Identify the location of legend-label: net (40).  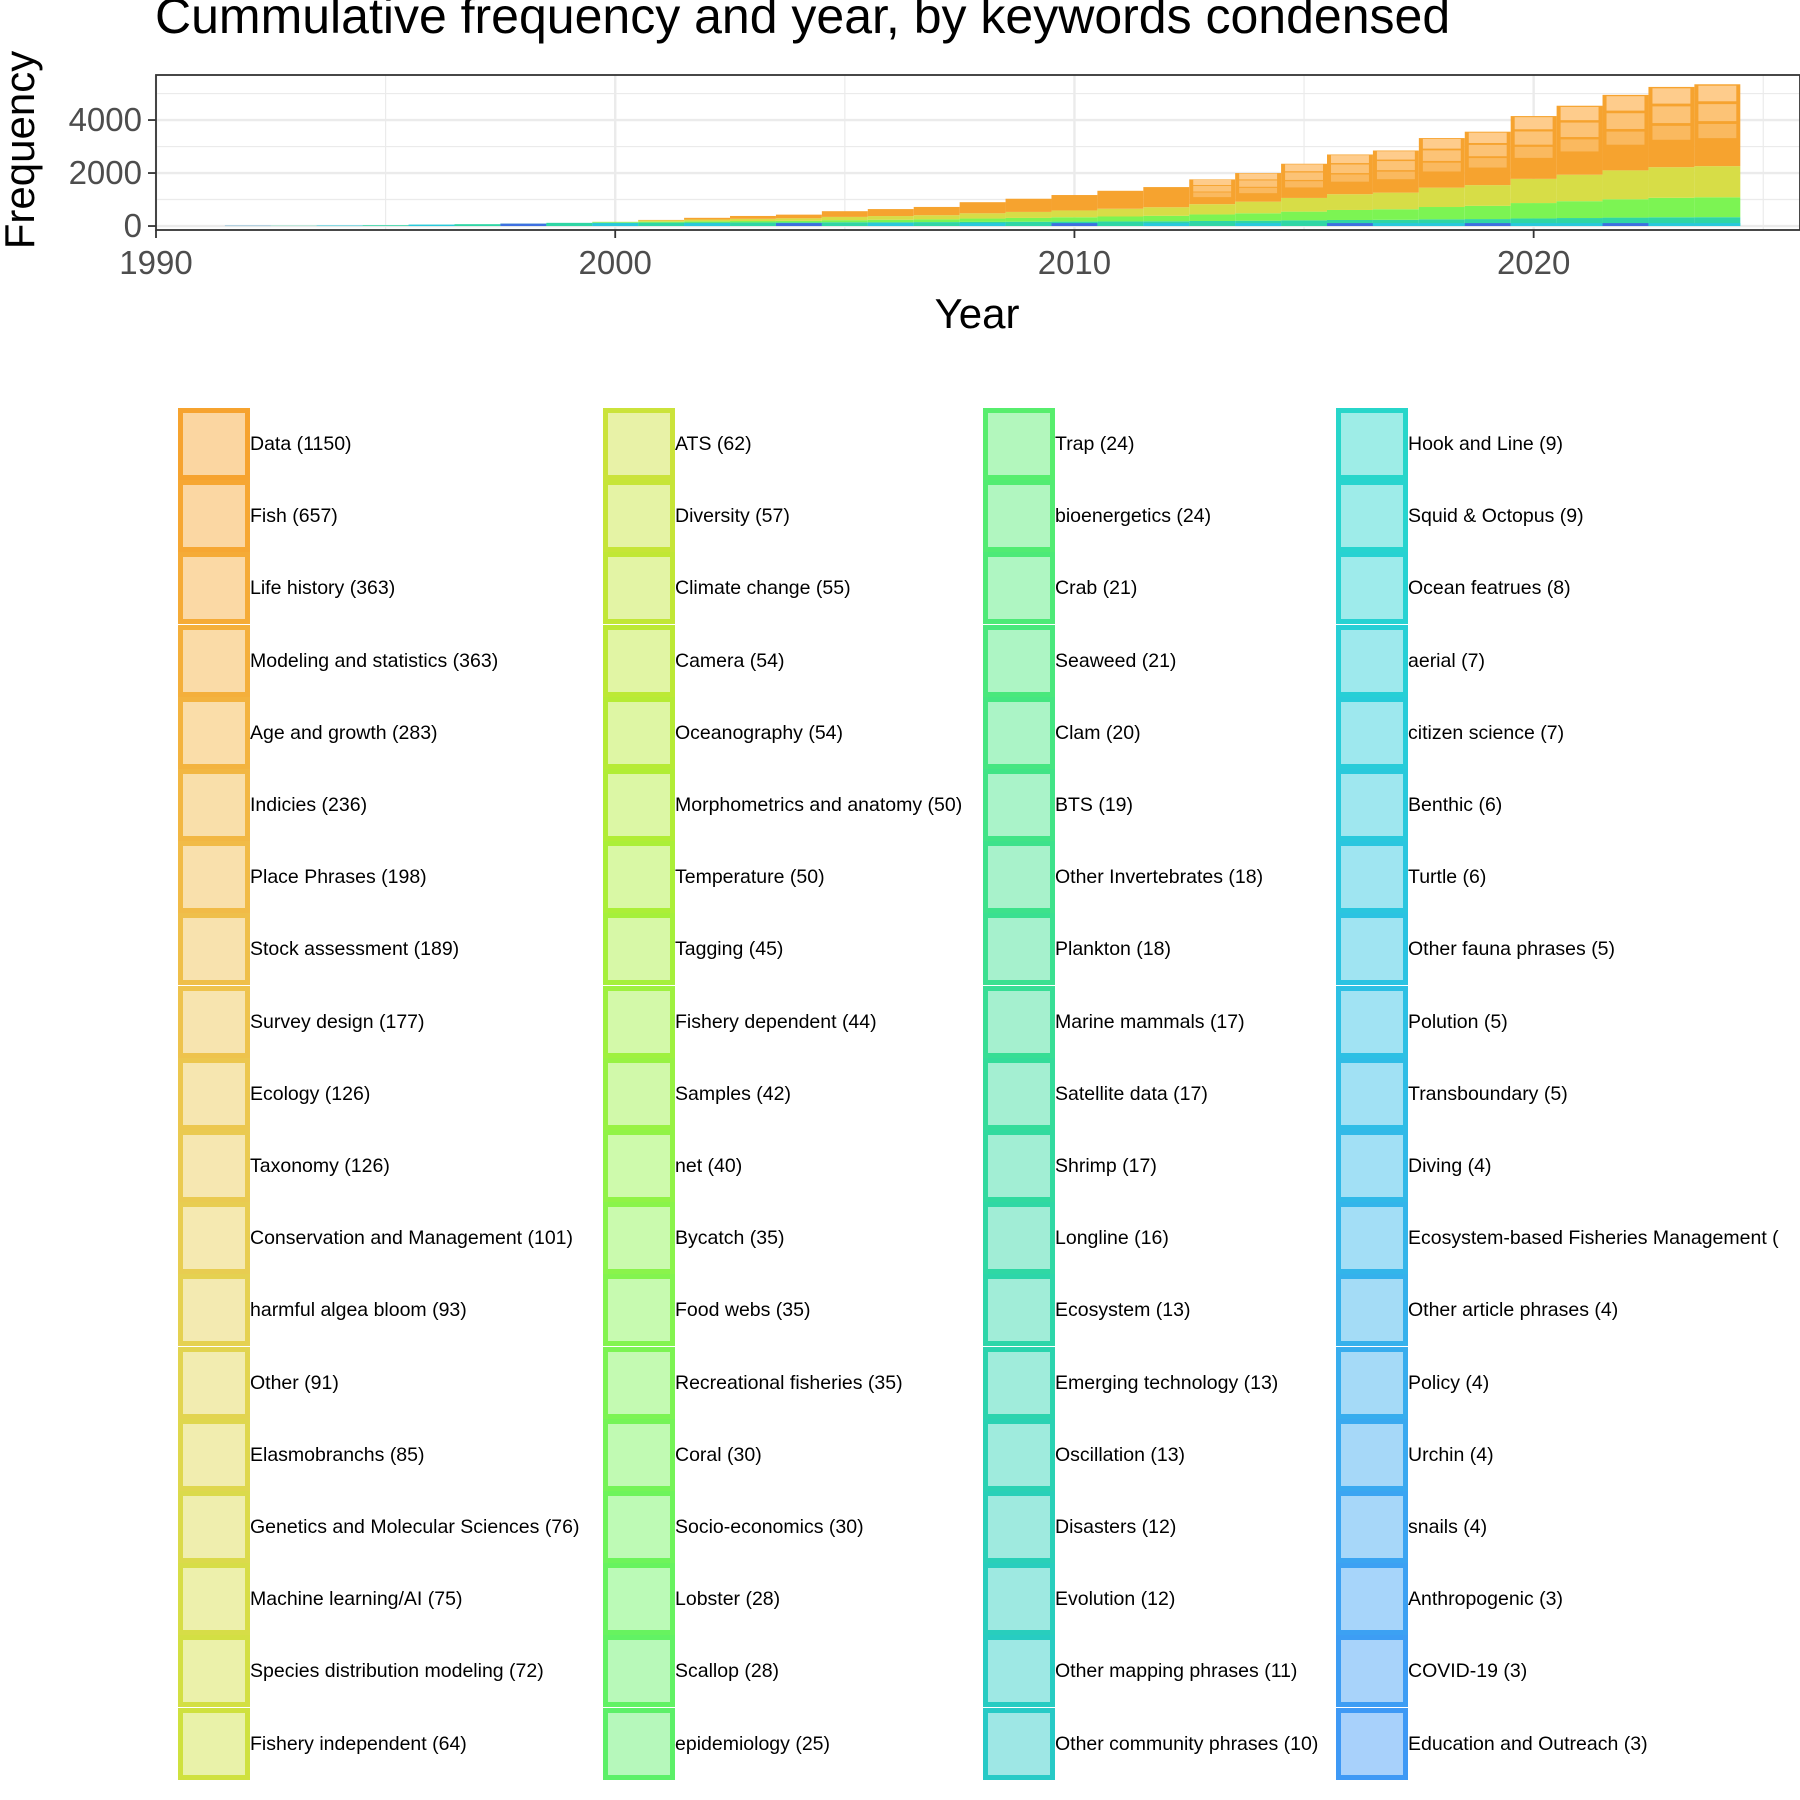
(709, 1166).